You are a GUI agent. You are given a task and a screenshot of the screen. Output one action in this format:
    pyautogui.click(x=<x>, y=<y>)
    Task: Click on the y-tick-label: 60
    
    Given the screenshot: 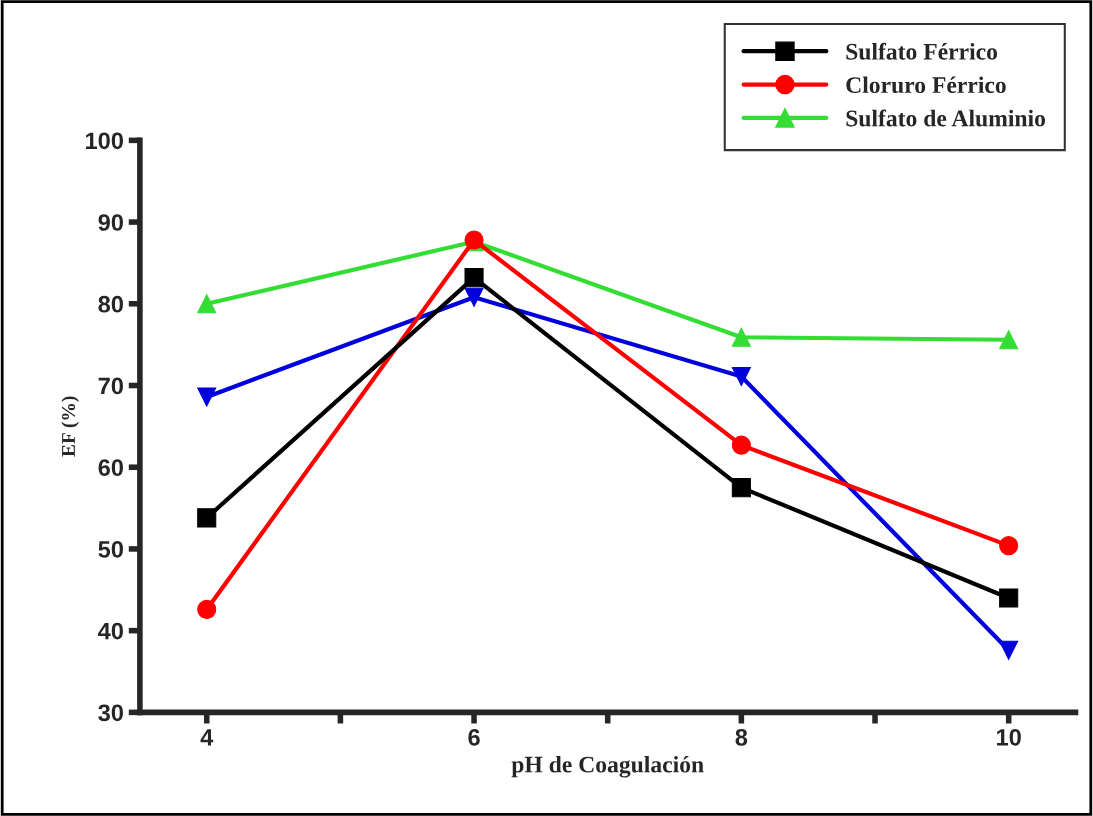 What is the action you would take?
    pyautogui.click(x=110, y=468)
    